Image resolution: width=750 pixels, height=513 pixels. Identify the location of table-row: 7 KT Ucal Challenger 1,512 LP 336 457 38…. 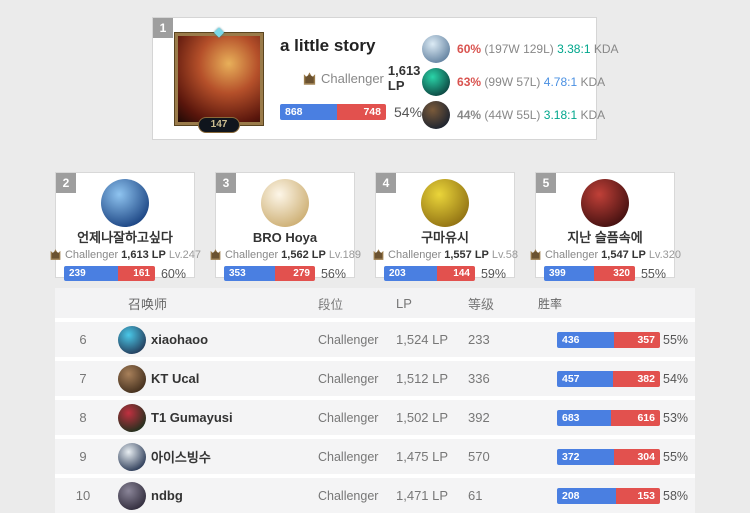
(375, 378).